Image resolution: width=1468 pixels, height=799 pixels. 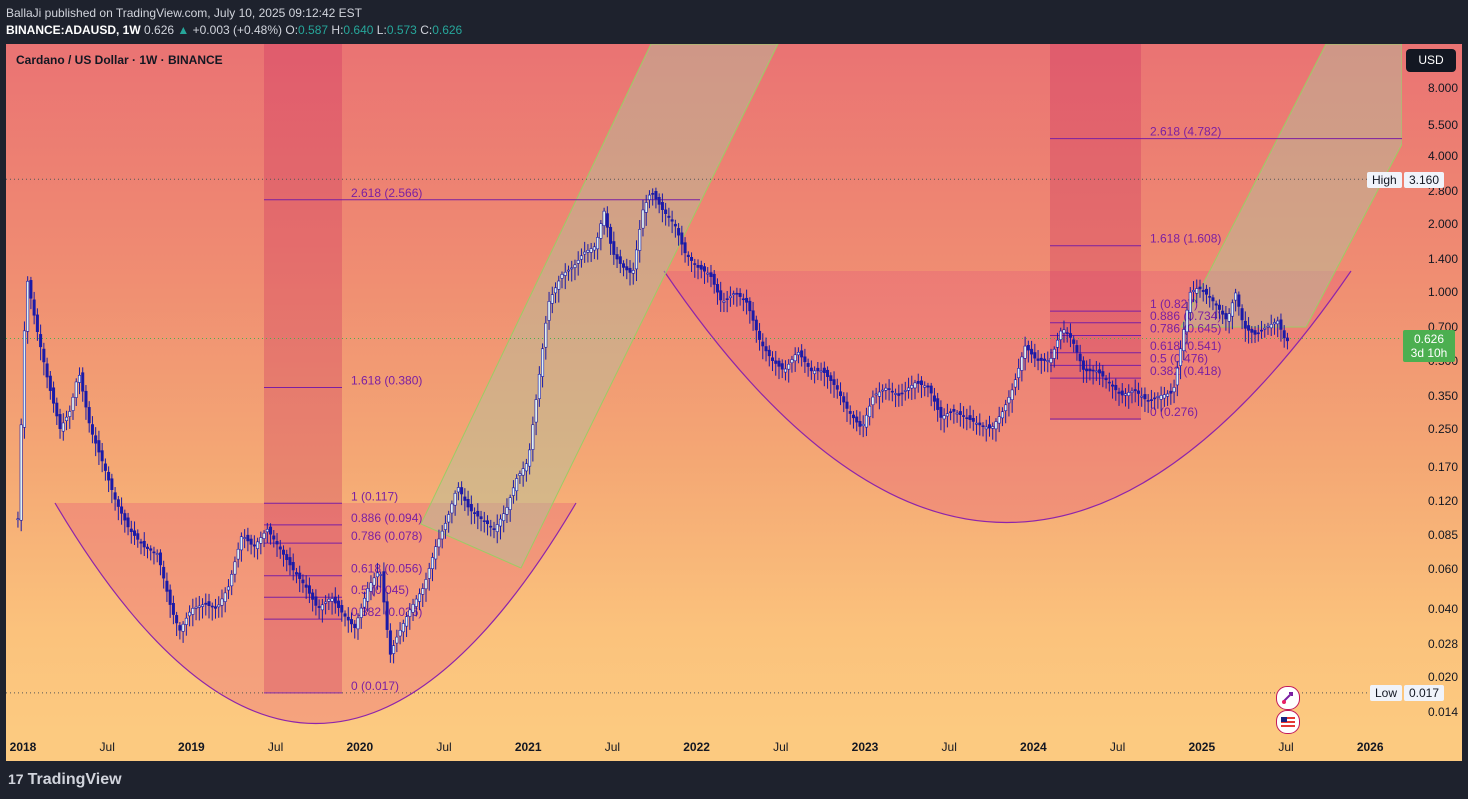 What do you see at coordinates (1185, 371) in the screenshot?
I see `fib-right-level-label: 0.382 (0.418)` at bounding box center [1185, 371].